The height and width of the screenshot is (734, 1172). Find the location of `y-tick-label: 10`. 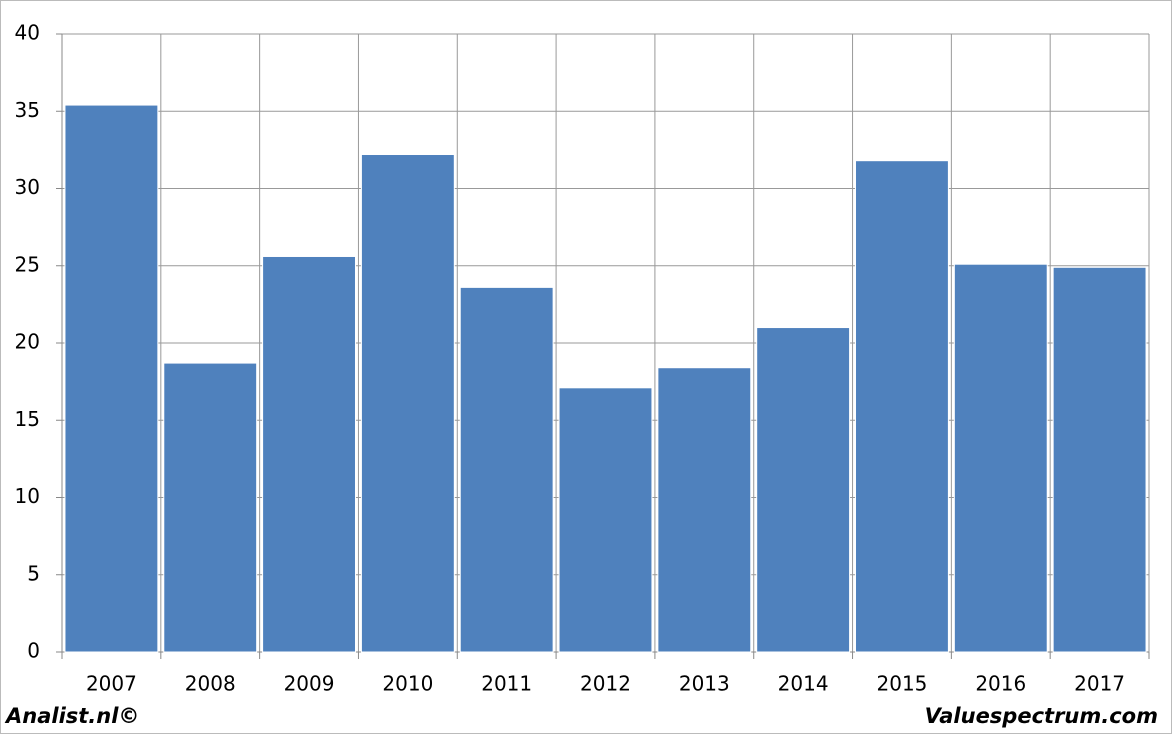

y-tick-label: 10 is located at coordinates (27, 496).